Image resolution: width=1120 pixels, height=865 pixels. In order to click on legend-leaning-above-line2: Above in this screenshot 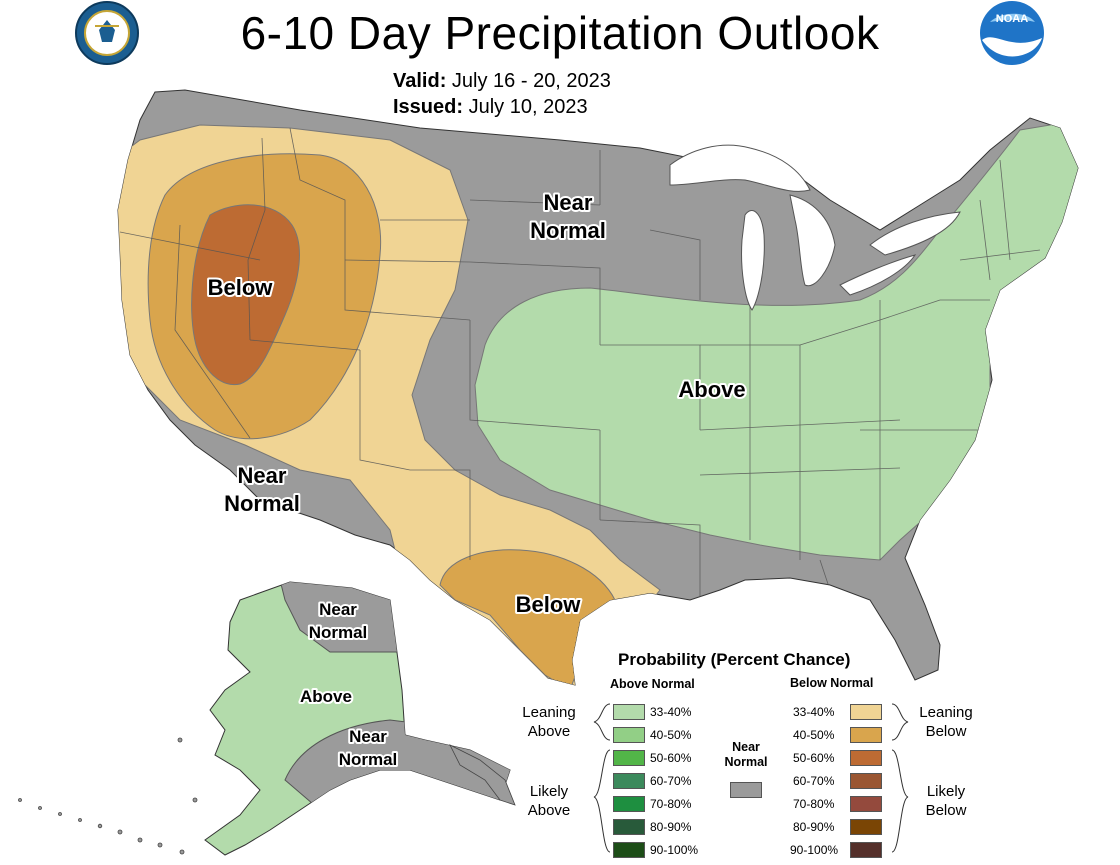, I will do `click(549, 731)`.